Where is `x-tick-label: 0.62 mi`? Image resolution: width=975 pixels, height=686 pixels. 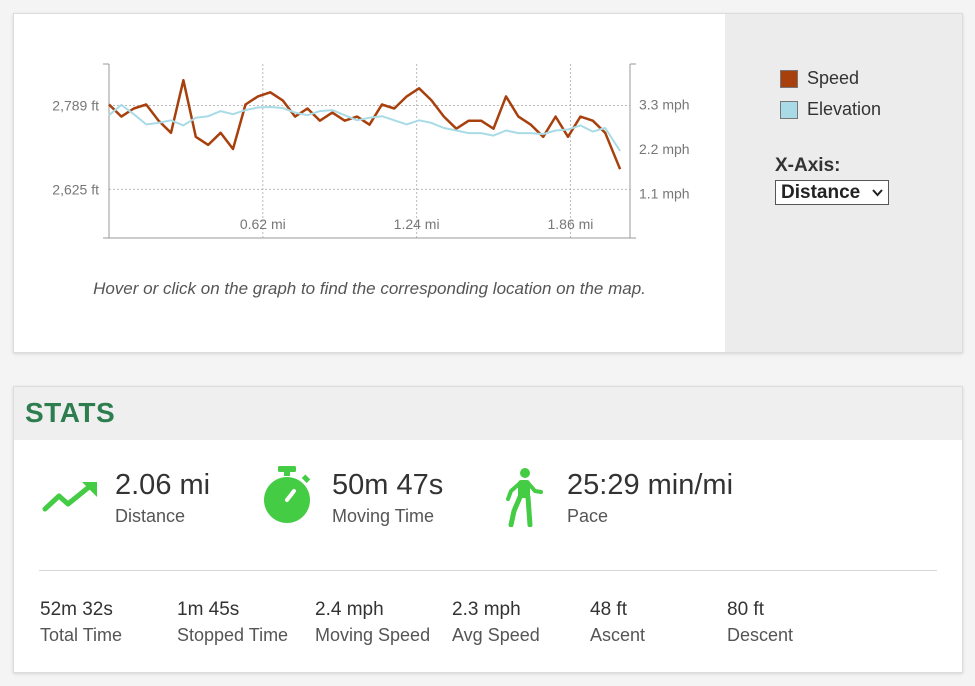 x-tick-label: 0.62 mi is located at coordinates (263, 224).